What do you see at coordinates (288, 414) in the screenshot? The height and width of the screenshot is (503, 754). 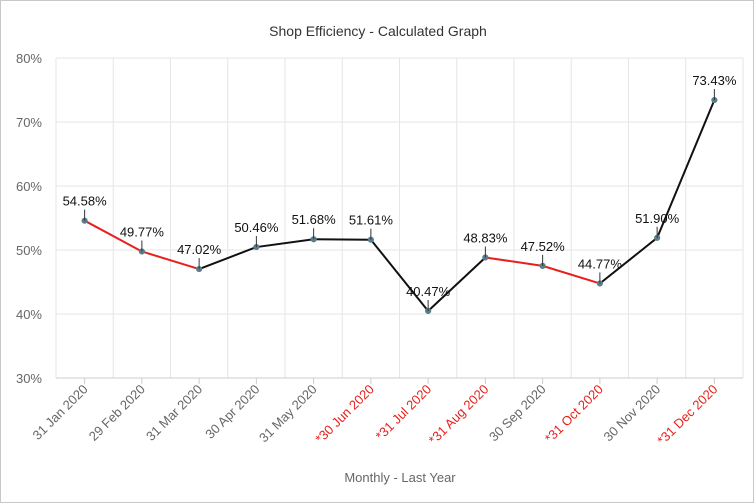 I see `x-tick-label: 31 May 2020` at bounding box center [288, 414].